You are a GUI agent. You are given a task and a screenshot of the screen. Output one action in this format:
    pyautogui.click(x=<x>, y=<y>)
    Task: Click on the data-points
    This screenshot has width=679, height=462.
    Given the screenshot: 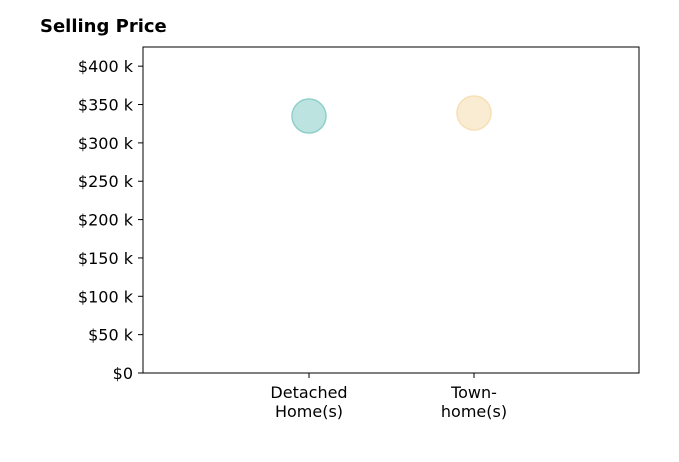 What is the action you would take?
    pyautogui.click(x=391, y=114)
    